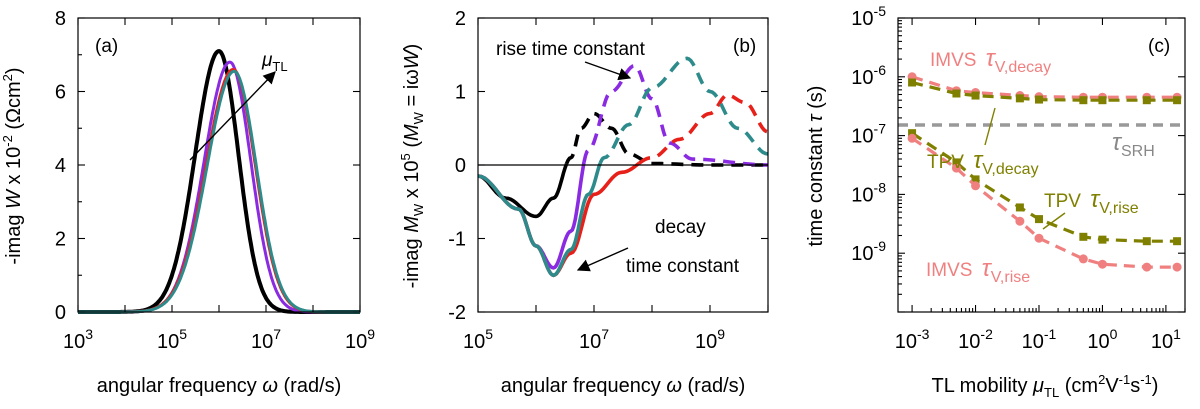  Describe the element at coordinates (457, 313) in the screenshot. I see `panel-b-y-tick-label: -2` at that location.